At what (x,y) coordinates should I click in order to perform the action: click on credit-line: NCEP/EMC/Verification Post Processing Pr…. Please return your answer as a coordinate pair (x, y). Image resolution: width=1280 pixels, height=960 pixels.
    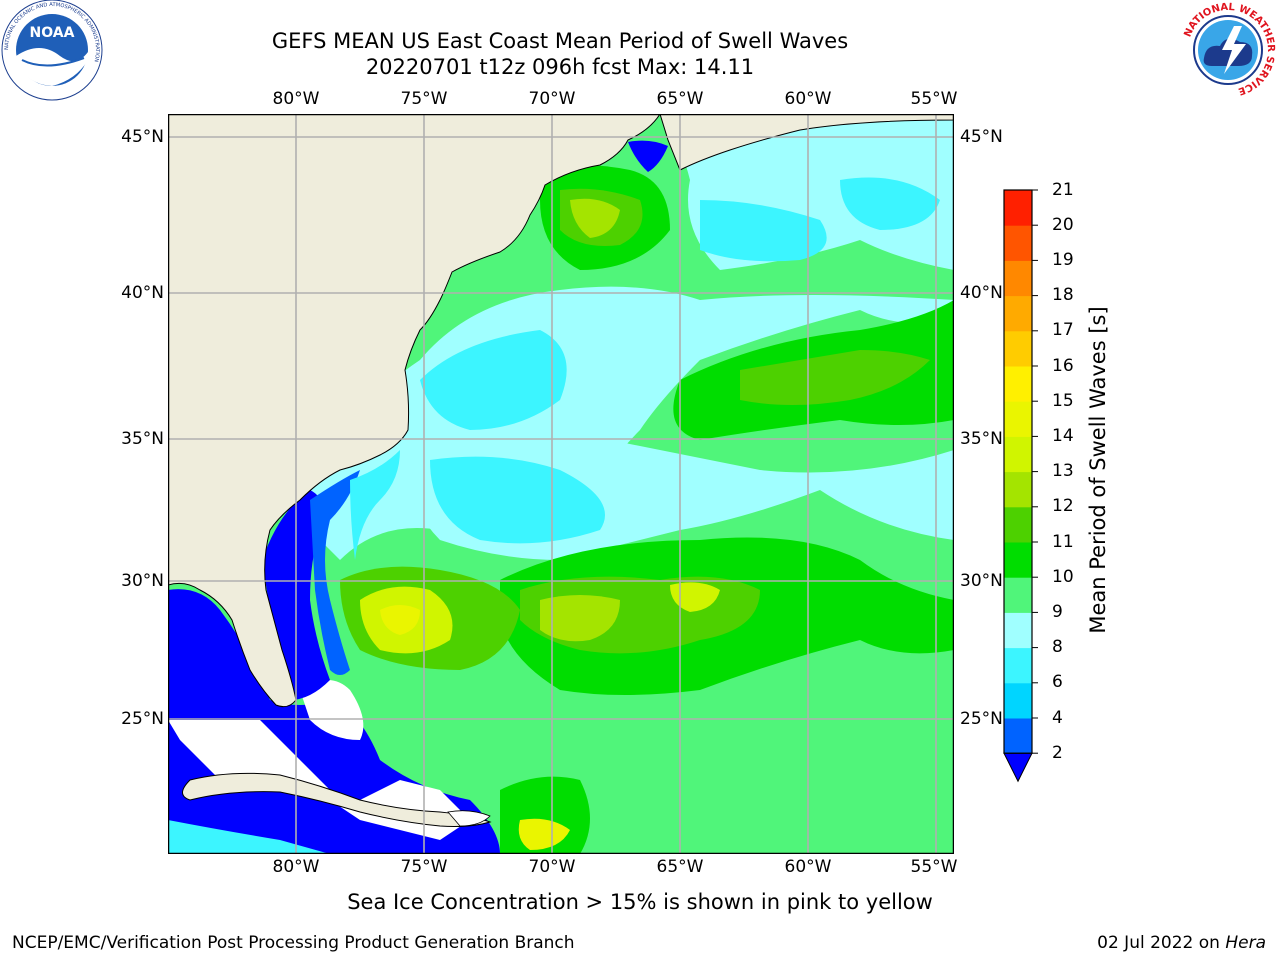
    Looking at the image, I should click on (293, 943).